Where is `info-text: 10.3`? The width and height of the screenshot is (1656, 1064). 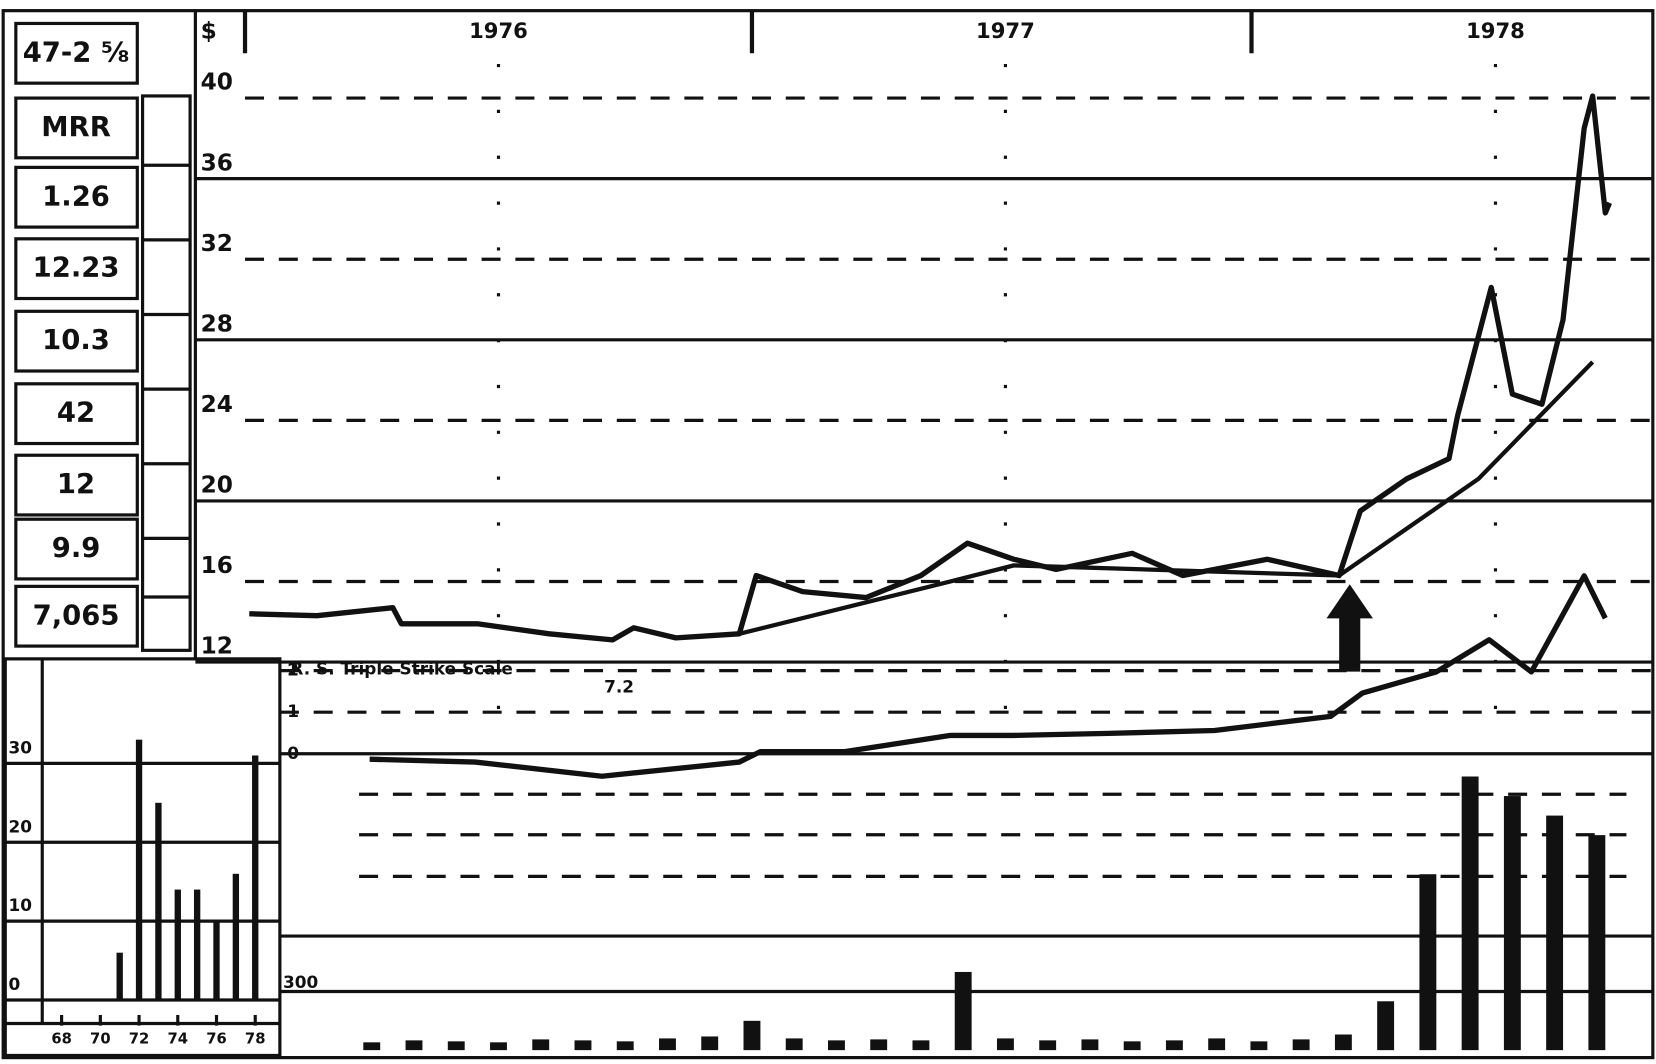 info-text: 10.3 is located at coordinates (76, 339).